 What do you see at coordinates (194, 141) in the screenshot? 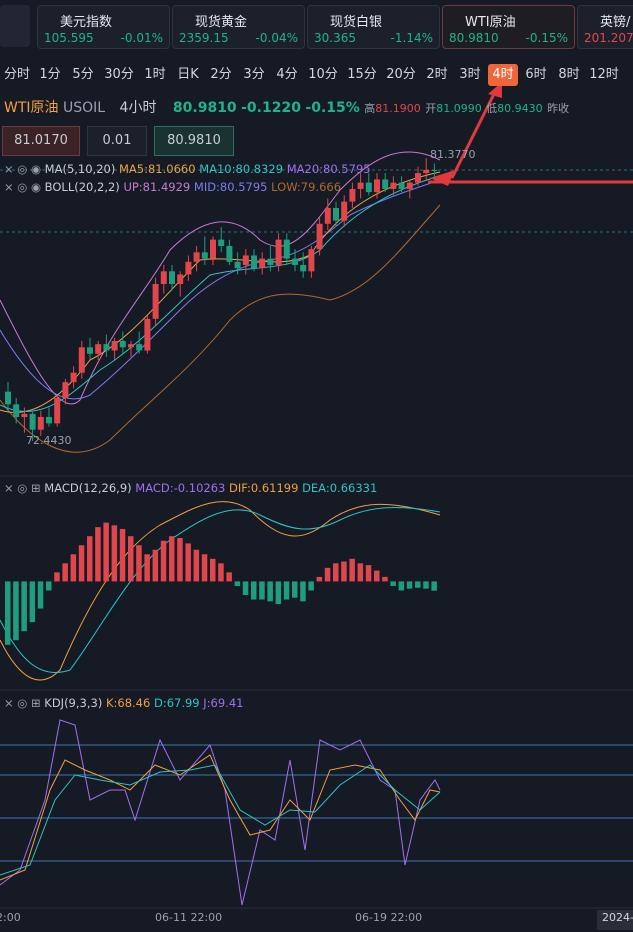
I see `buy-button: 80.9810` at bounding box center [194, 141].